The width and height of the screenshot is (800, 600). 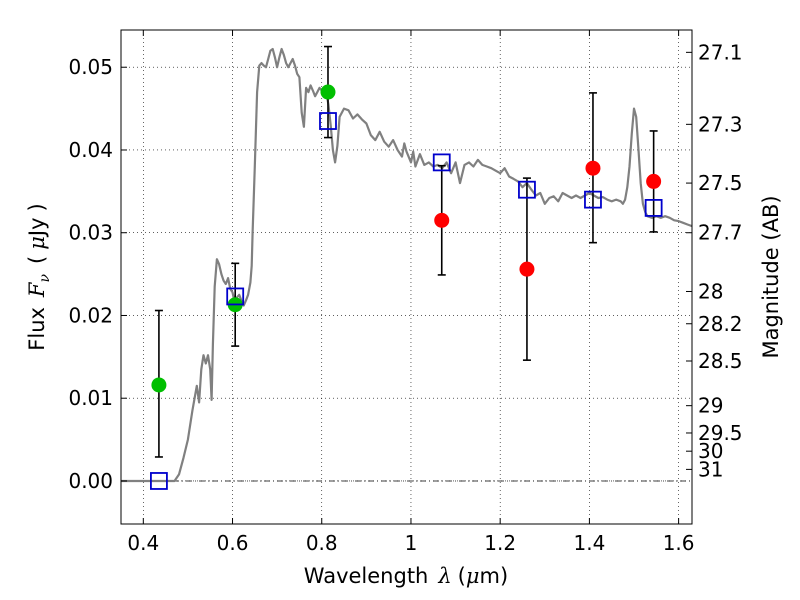 I want to click on right-tick-label: 28, so click(x=710, y=291).